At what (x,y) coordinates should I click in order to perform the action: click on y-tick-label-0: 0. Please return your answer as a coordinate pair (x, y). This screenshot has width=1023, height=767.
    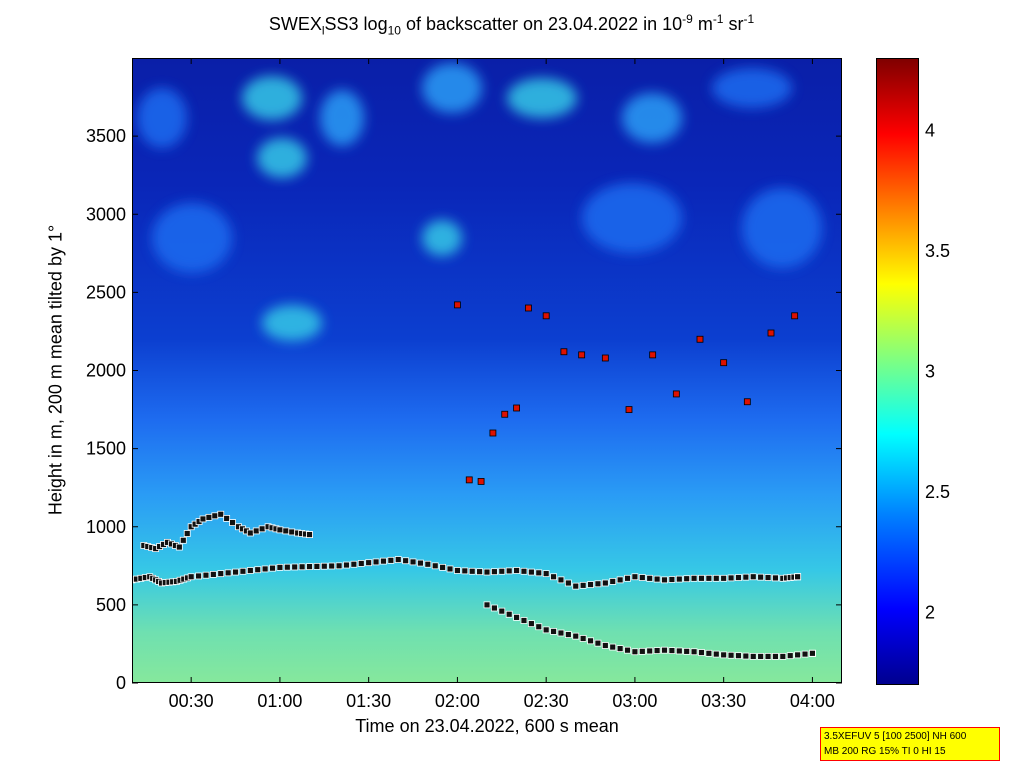
    Looking at the image, I should click on (121, 683).